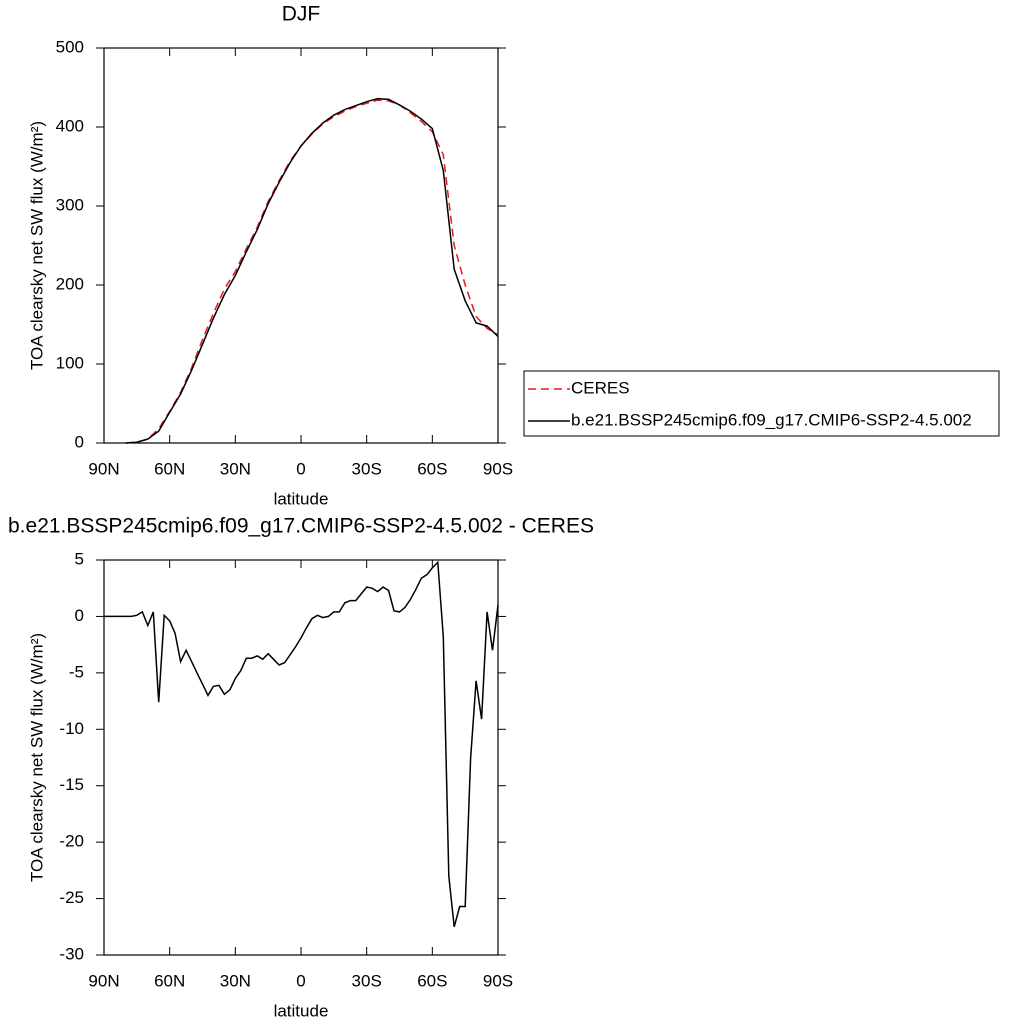 The image size is (1024, 1024). What do you see at coordinates (71, 784) in the screenshot?
I see `y-tick-label: -15` at bounding box center [71, 784].